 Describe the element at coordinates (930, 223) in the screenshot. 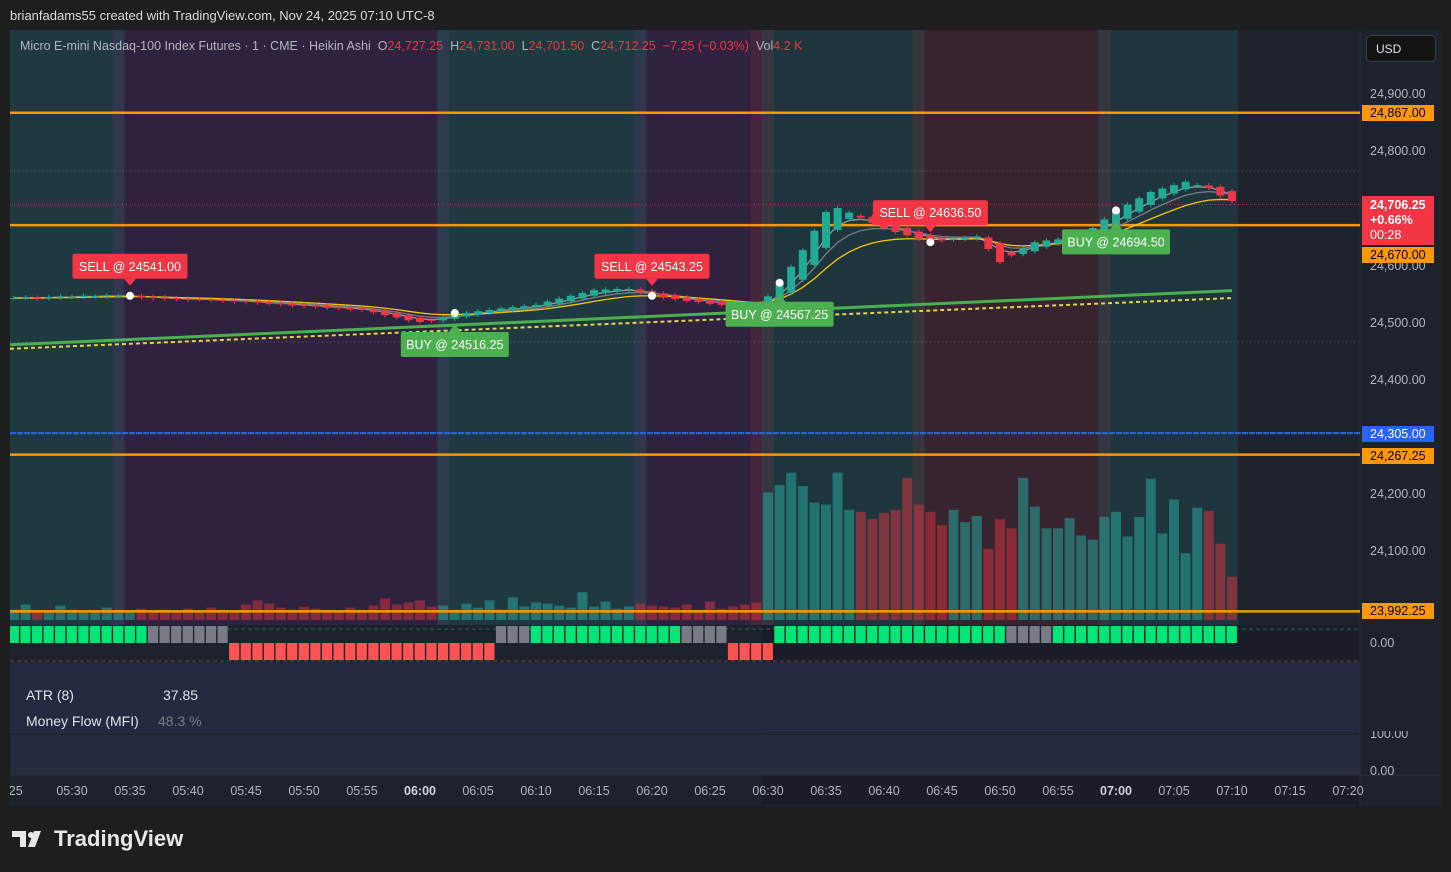

I see `sell-signal: SELL @ 24636.50` at that location.